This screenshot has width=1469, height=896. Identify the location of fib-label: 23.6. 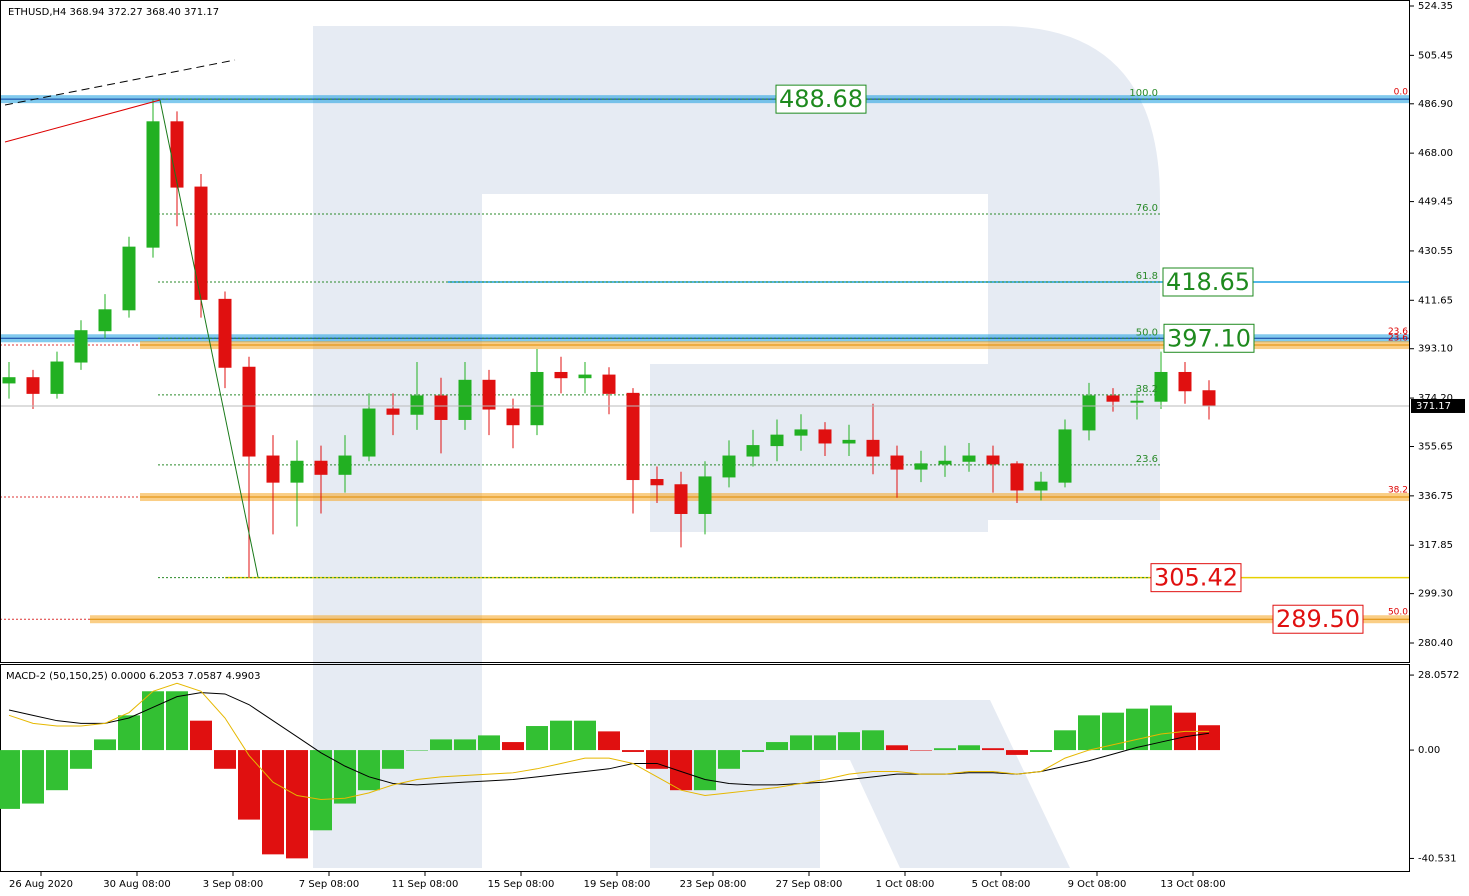
(1147, 459).